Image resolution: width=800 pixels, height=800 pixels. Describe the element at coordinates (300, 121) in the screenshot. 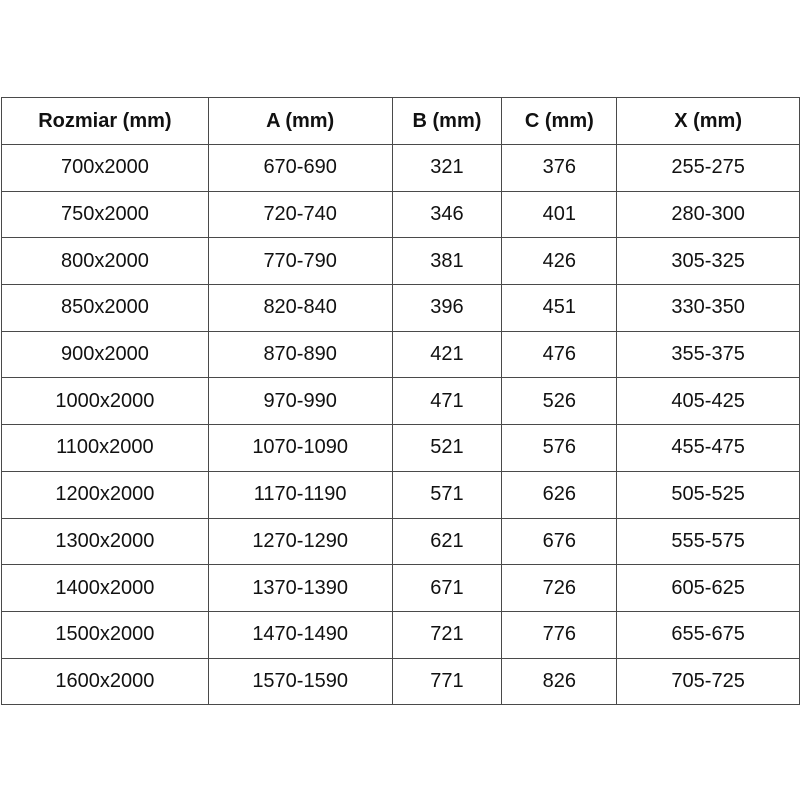

I see `column-header: A (mm)` at that location.